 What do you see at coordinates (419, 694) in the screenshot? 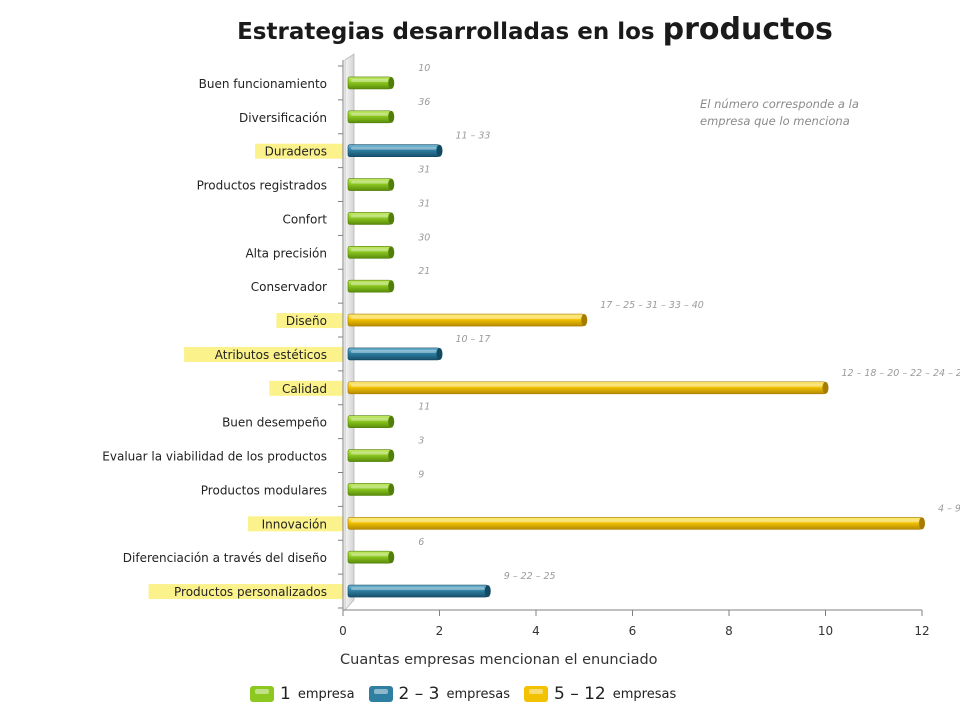
I see `legend-count: 2 – 3` at bounding box center [419, 694].